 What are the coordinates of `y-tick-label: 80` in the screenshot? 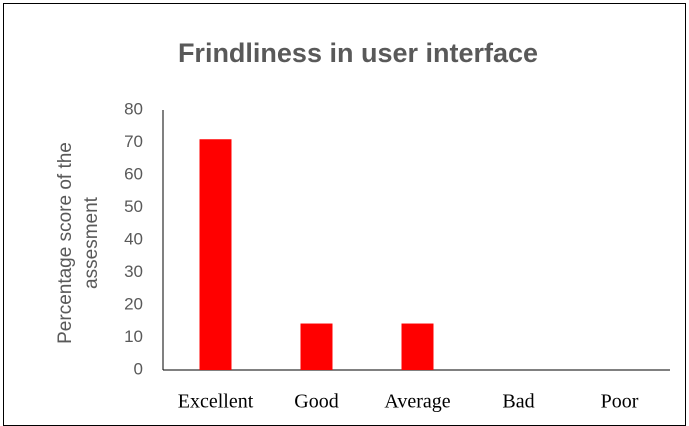 It's located at (133, 108).